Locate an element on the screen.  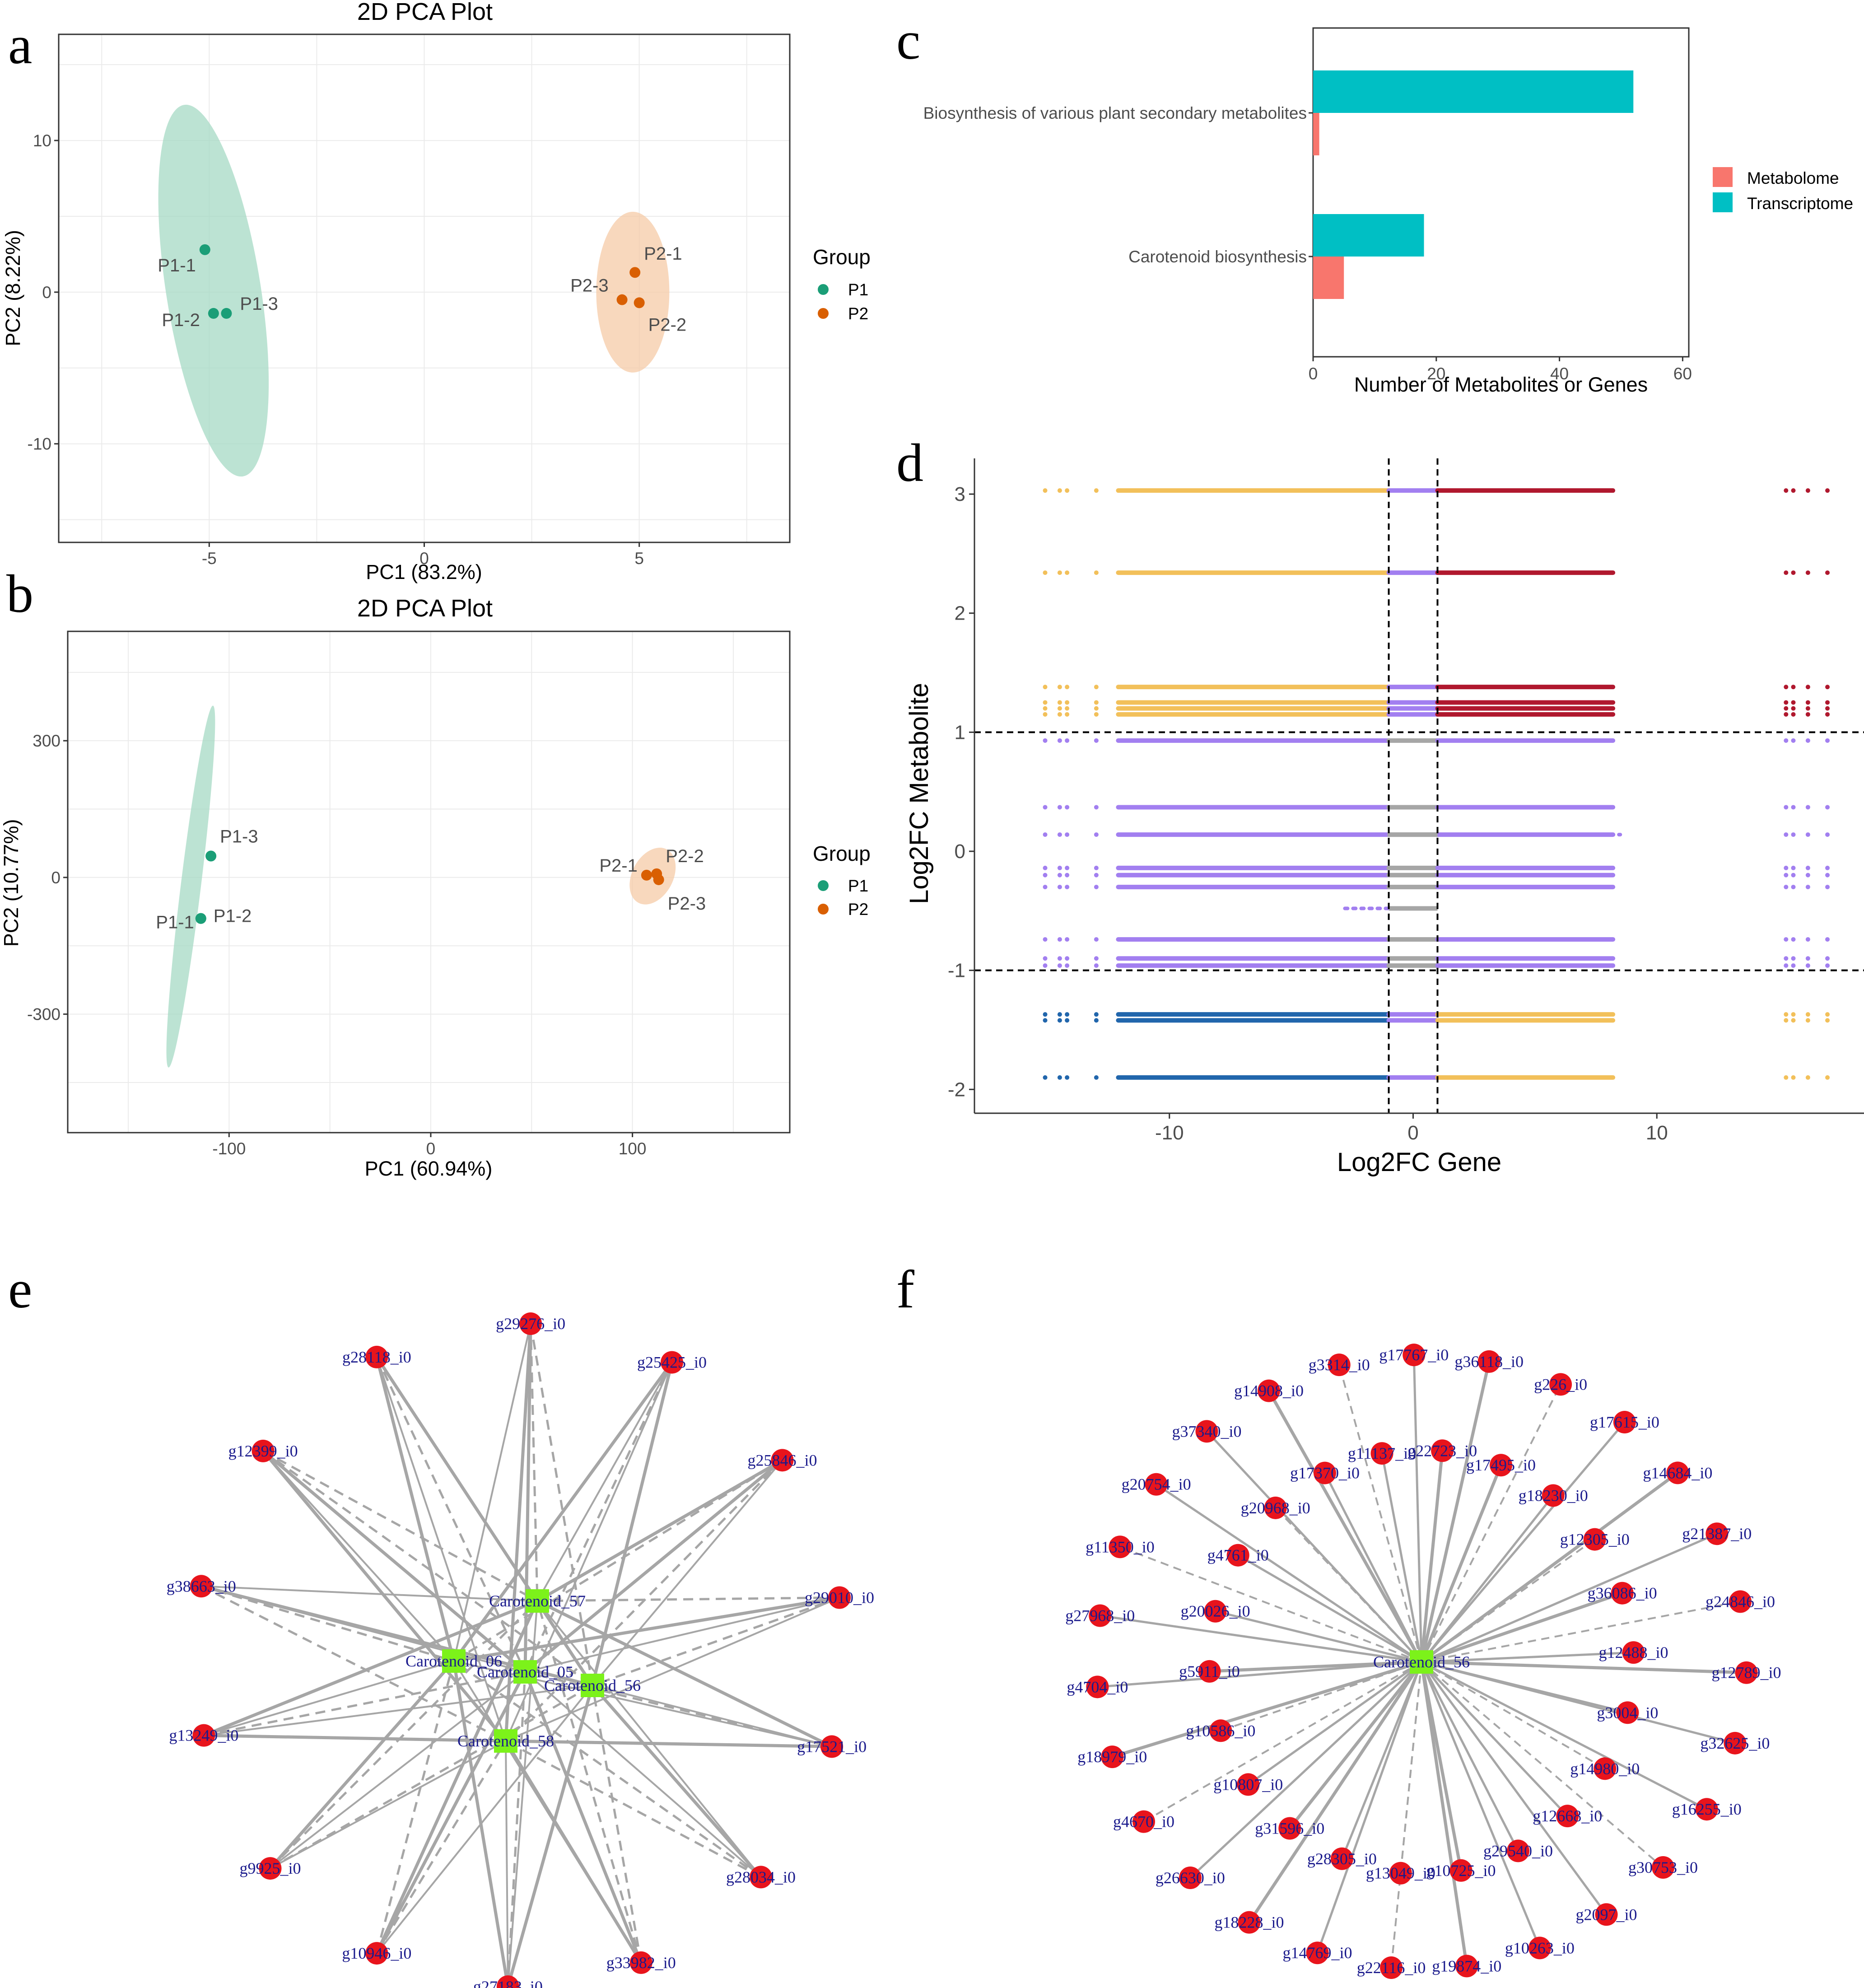
gene-node-label: g4761_i0 is located at coordinates (1238, 1555).